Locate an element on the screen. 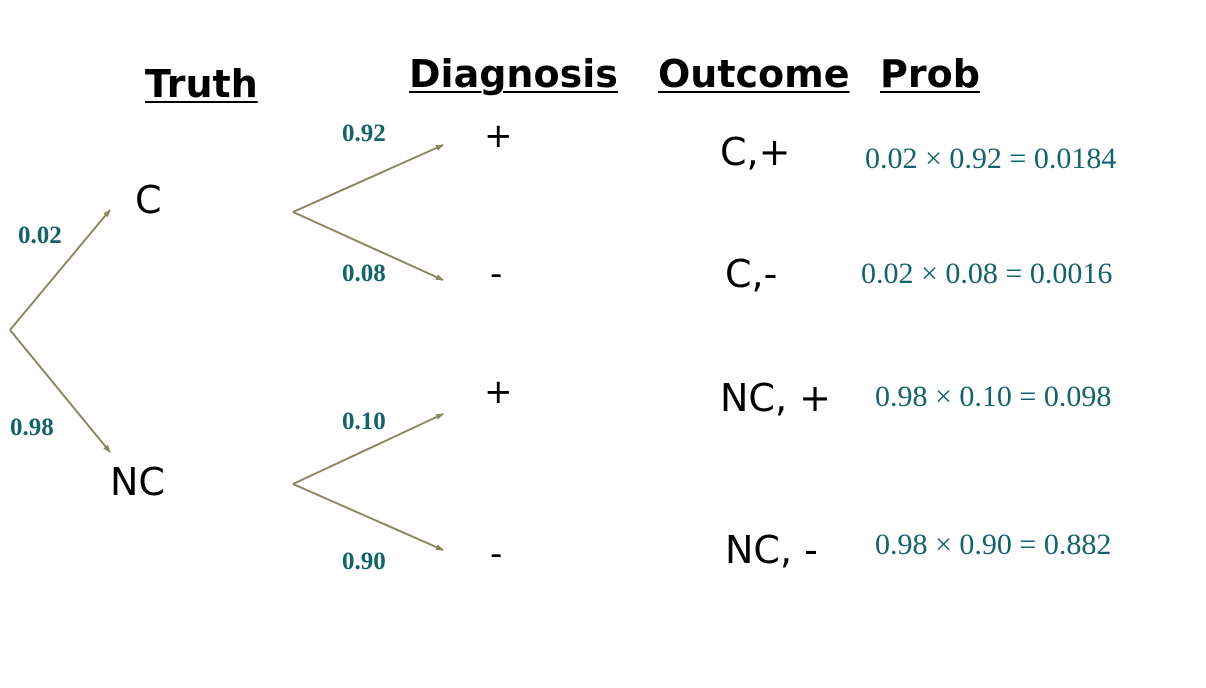 This screenshot has width=1206, height=688. branch-nc-to-neg is located at coordinates (368, 517).